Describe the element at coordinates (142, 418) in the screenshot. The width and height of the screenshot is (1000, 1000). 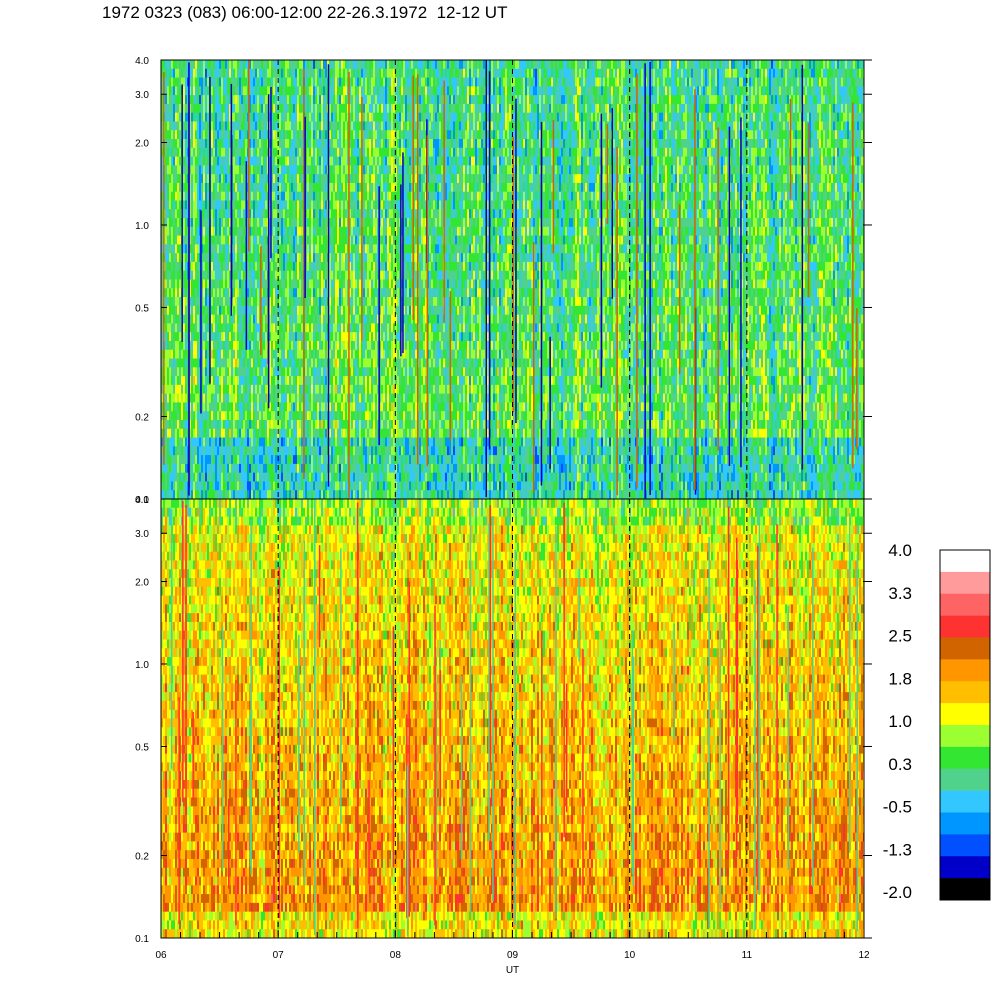
I see `upper-y-tick-label: 0.2` at that location.